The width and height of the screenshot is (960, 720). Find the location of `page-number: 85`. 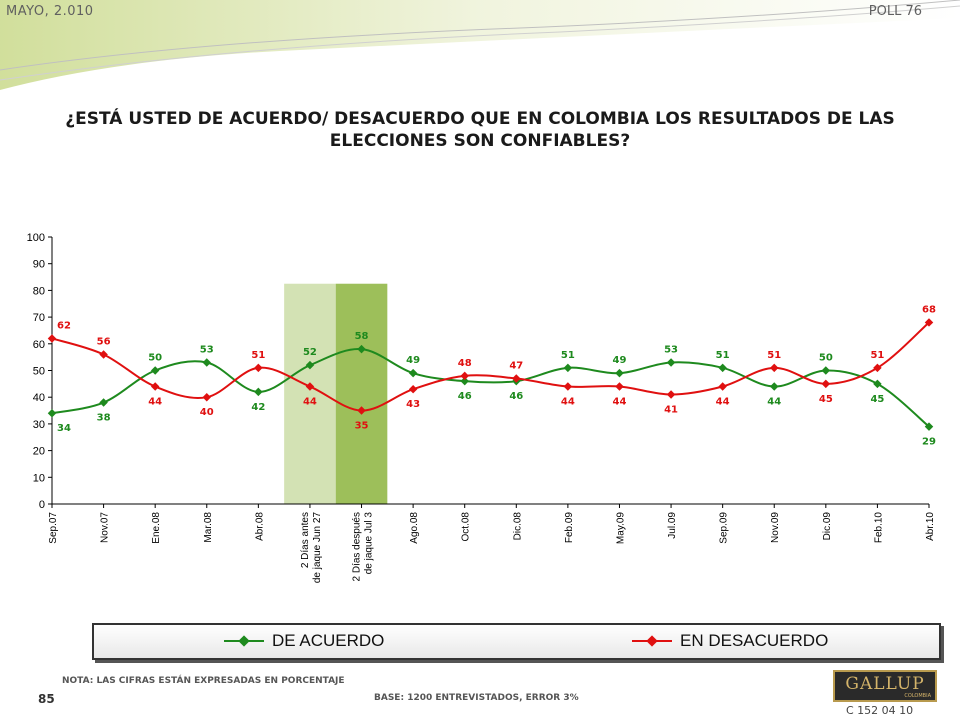

page-number: 85 is located at coordinates (46, 699).